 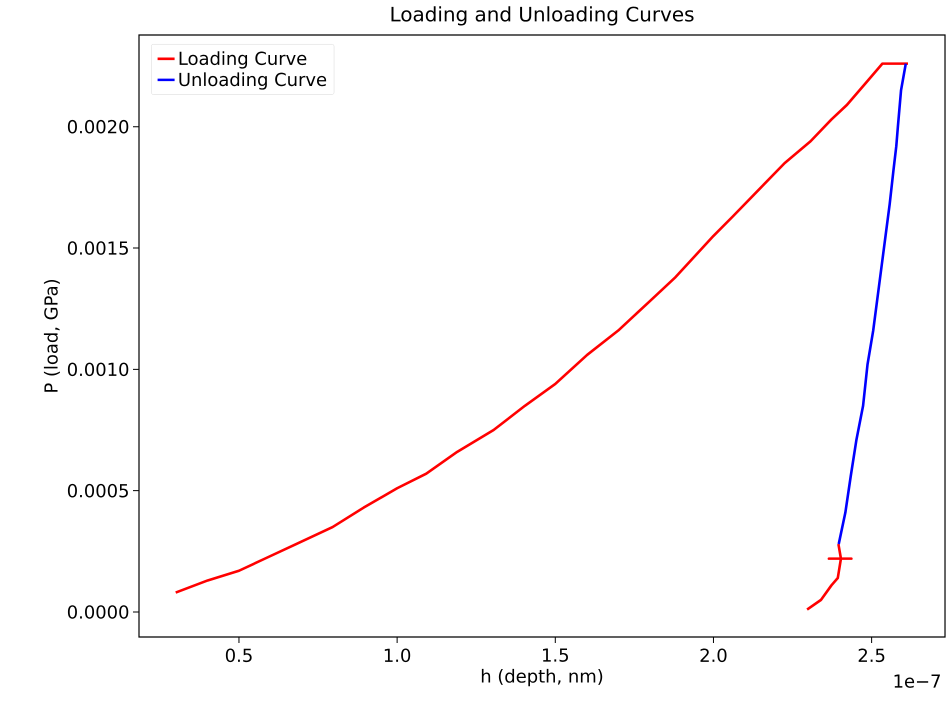 I want to click on legend-label: Unloading Curve, so click(x=252, y=81).